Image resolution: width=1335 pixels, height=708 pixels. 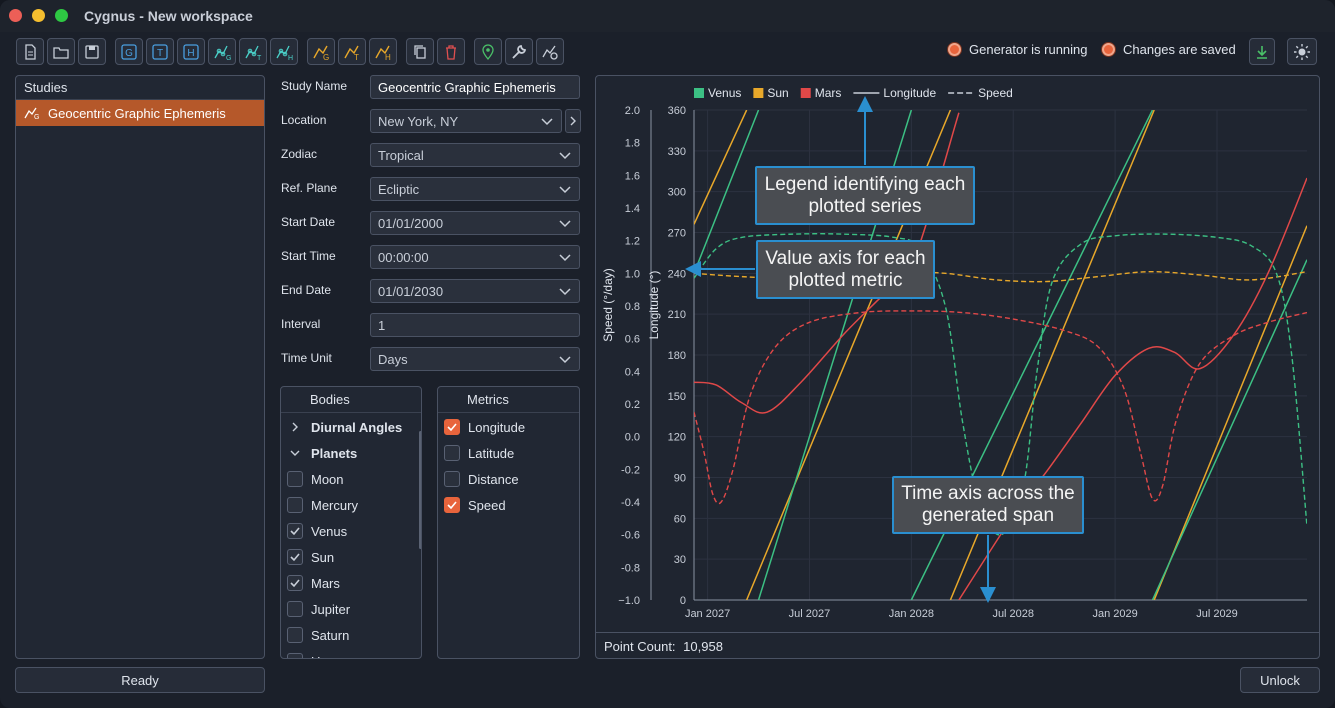 What do you see at coordinates (61, 51) in the screenshot?
I see `open-folder-button` at bounding box center [61, 51].